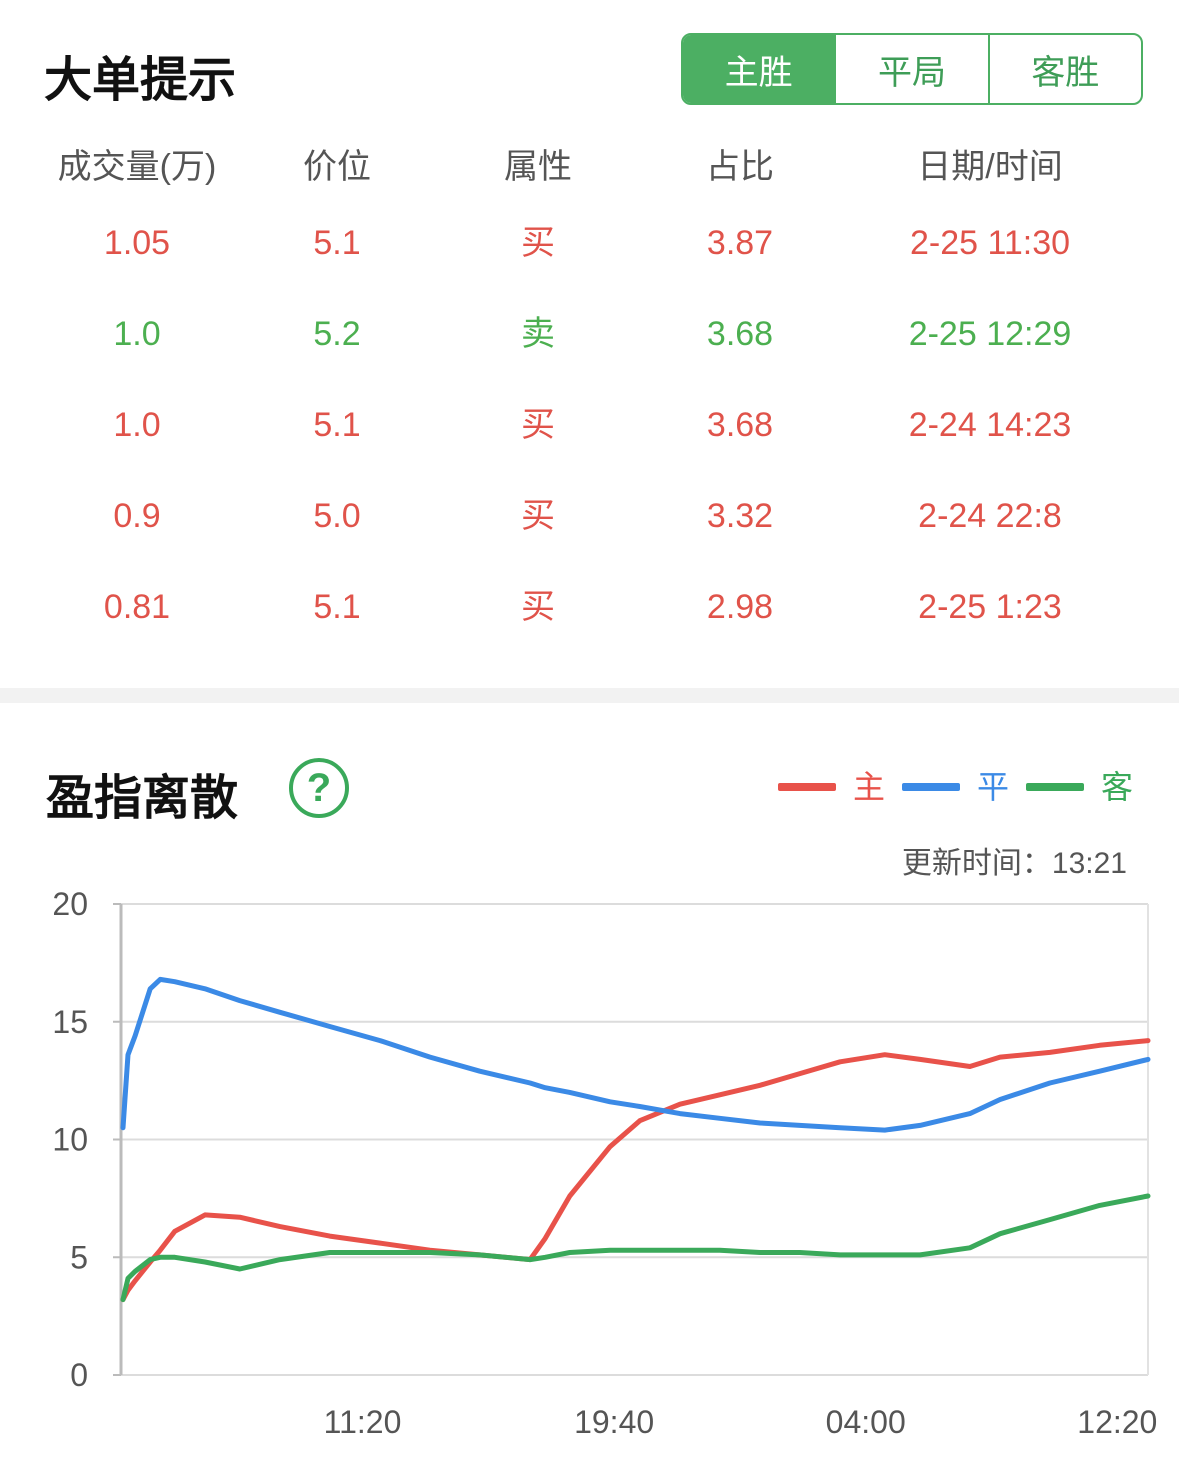  What do you see at coordinates (137, 243) in the screenshot?
I see `row-1-volume: 1.05` at bounding box center [137, 243].